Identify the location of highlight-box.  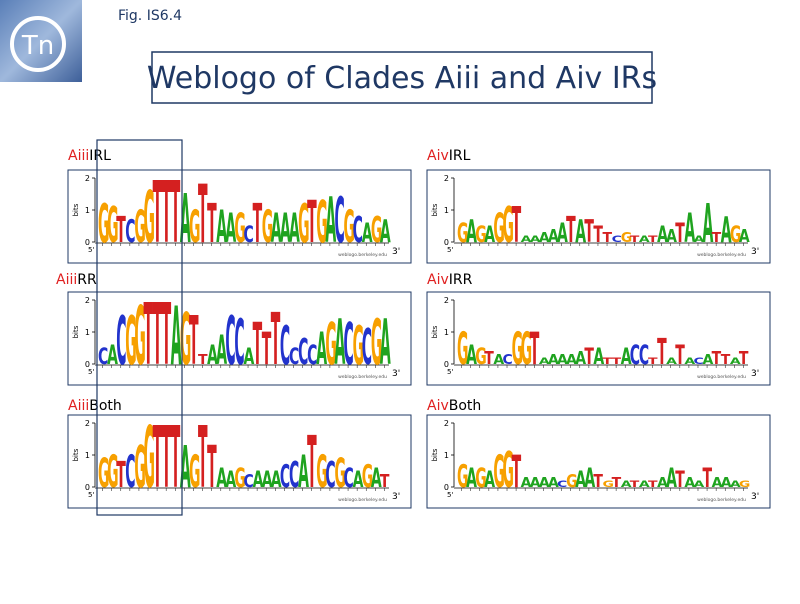
(139, 327).